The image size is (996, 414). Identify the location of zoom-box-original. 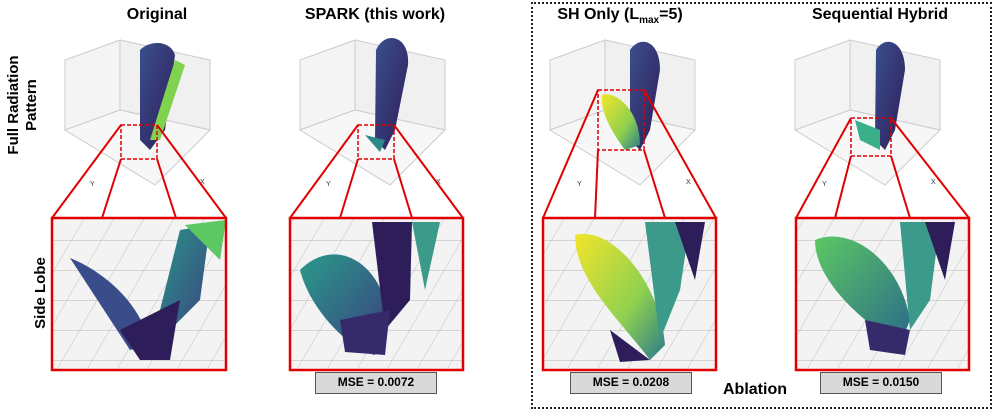
(139, 142).